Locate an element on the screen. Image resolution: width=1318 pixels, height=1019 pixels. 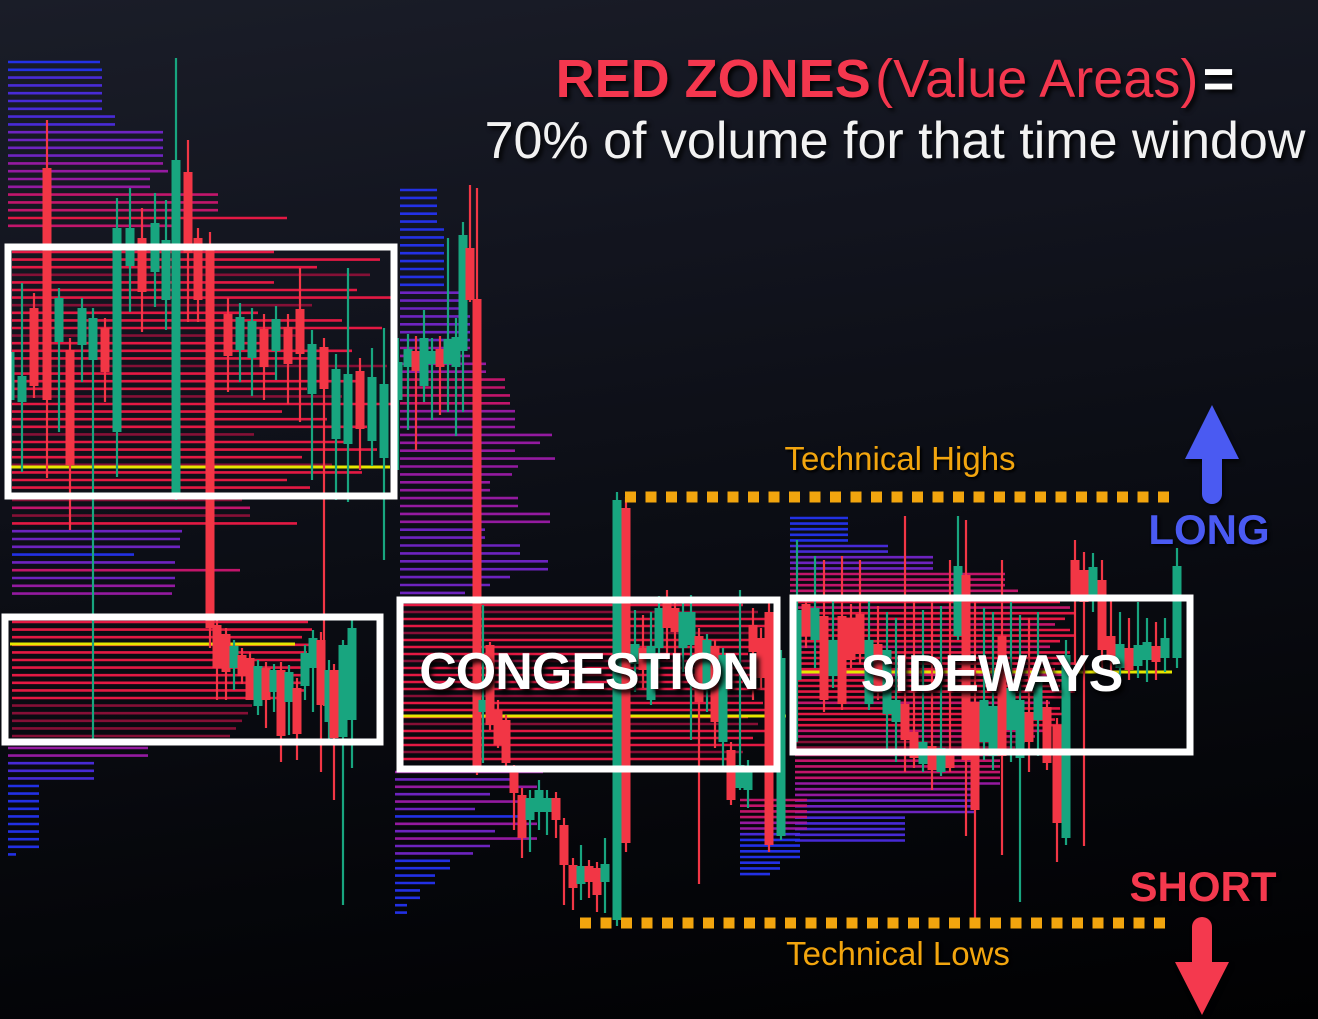
short-label: SHORT is located at coordinates (1203, 886).